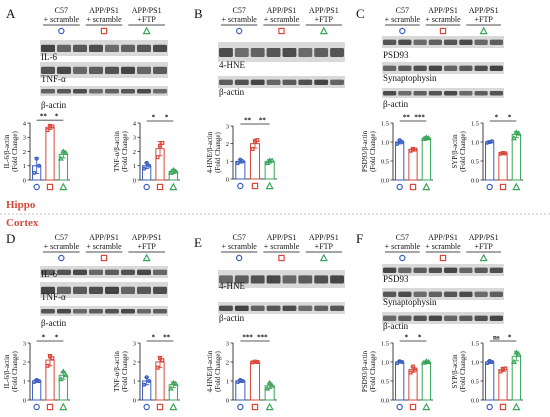 This screenshot has width=550, height=417. Describe the element at coordinates (61, 31) in the screenshot. I see `circle-marker` at that location.